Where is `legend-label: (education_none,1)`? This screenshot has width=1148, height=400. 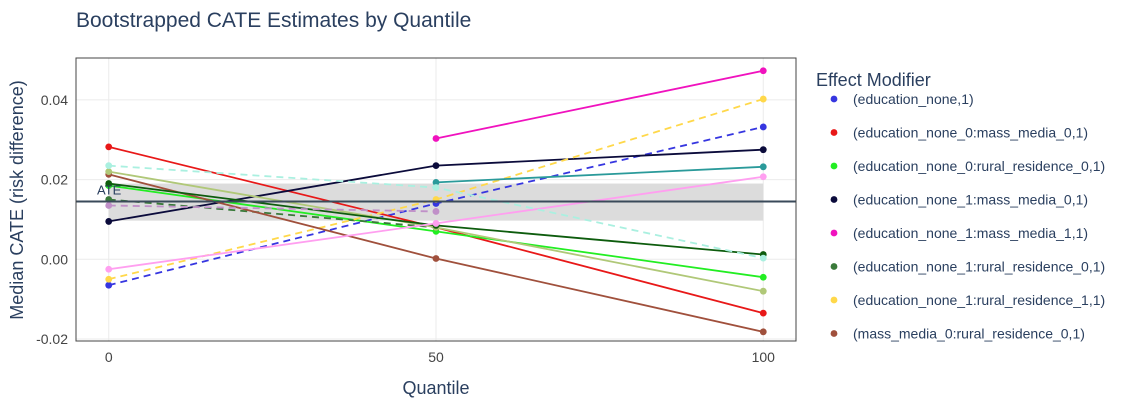 legend-label: (education_none,1) is located at coordinates (913, 99).